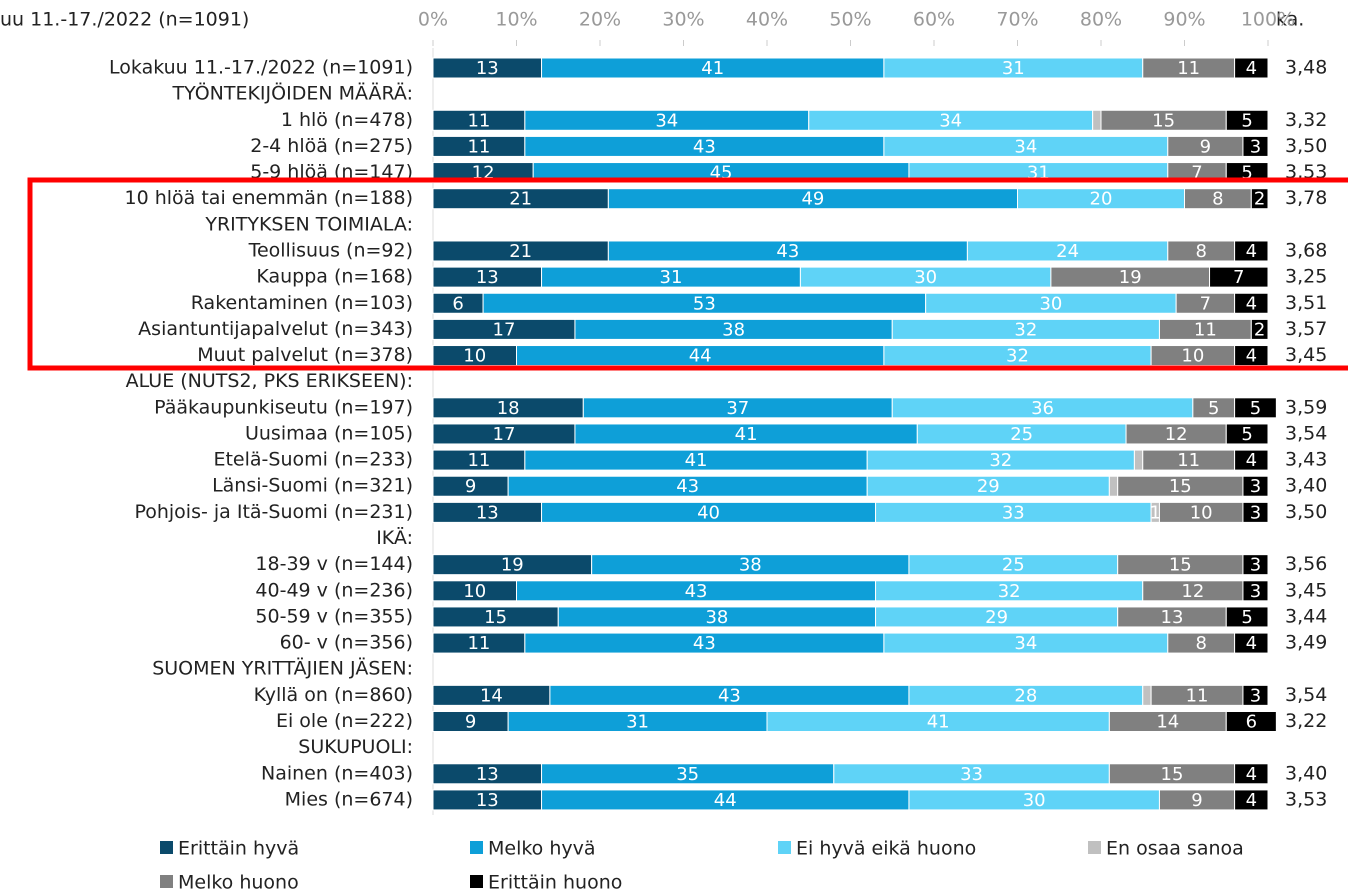 Image resolution: width=1348 pixels, height=893 pixels. Describe the element at coordinates (996, 617) in the screenshot. I see `data-label: 29` at that location.